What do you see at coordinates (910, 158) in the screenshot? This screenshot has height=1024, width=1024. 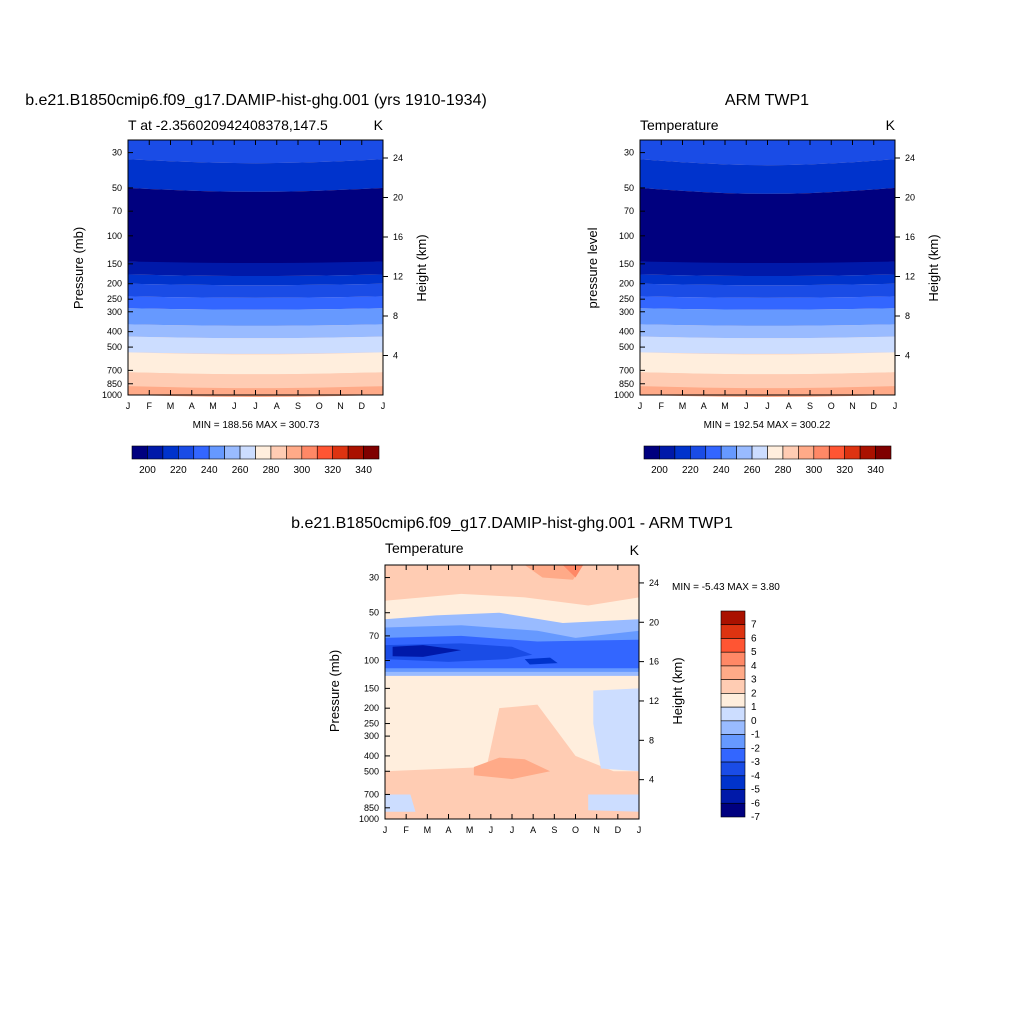 I see `height-tick-label: 24` at bounding box center [910, 158].